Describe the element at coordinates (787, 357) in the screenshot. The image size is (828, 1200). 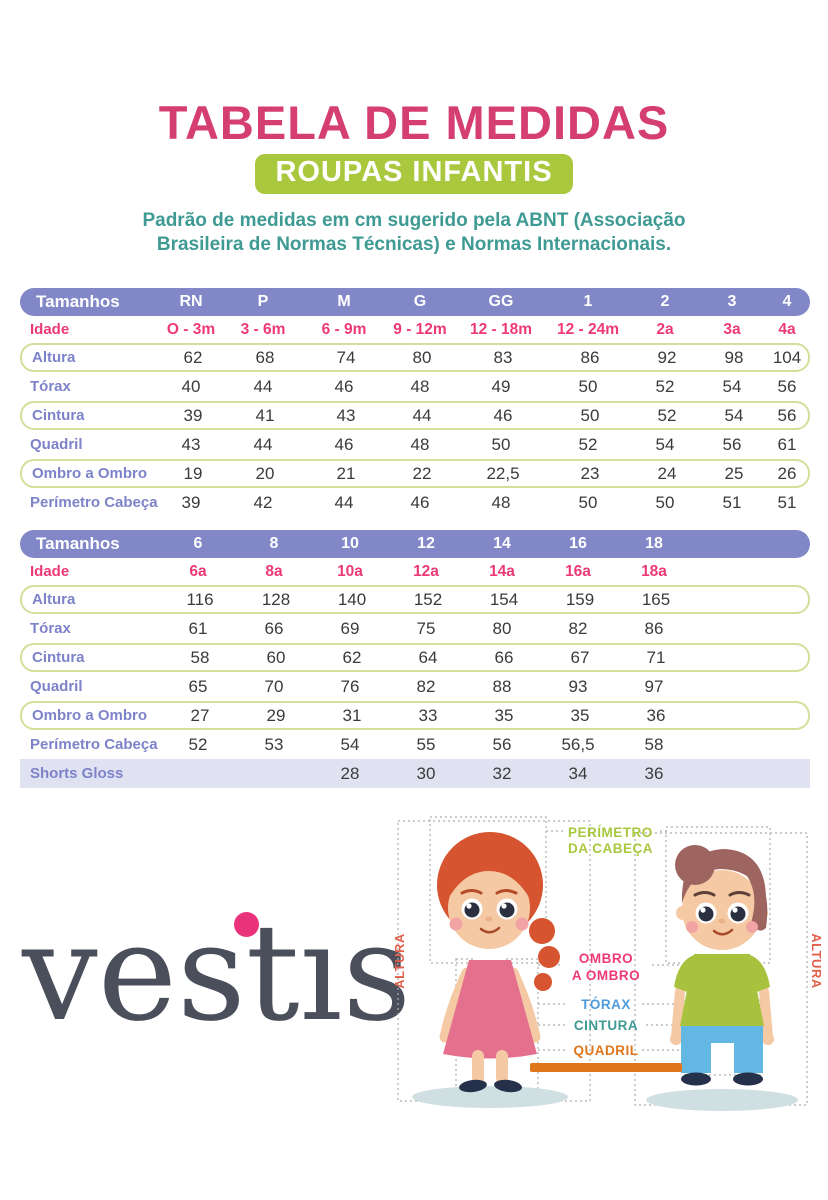
I see `measure-cell: 104` at that location.